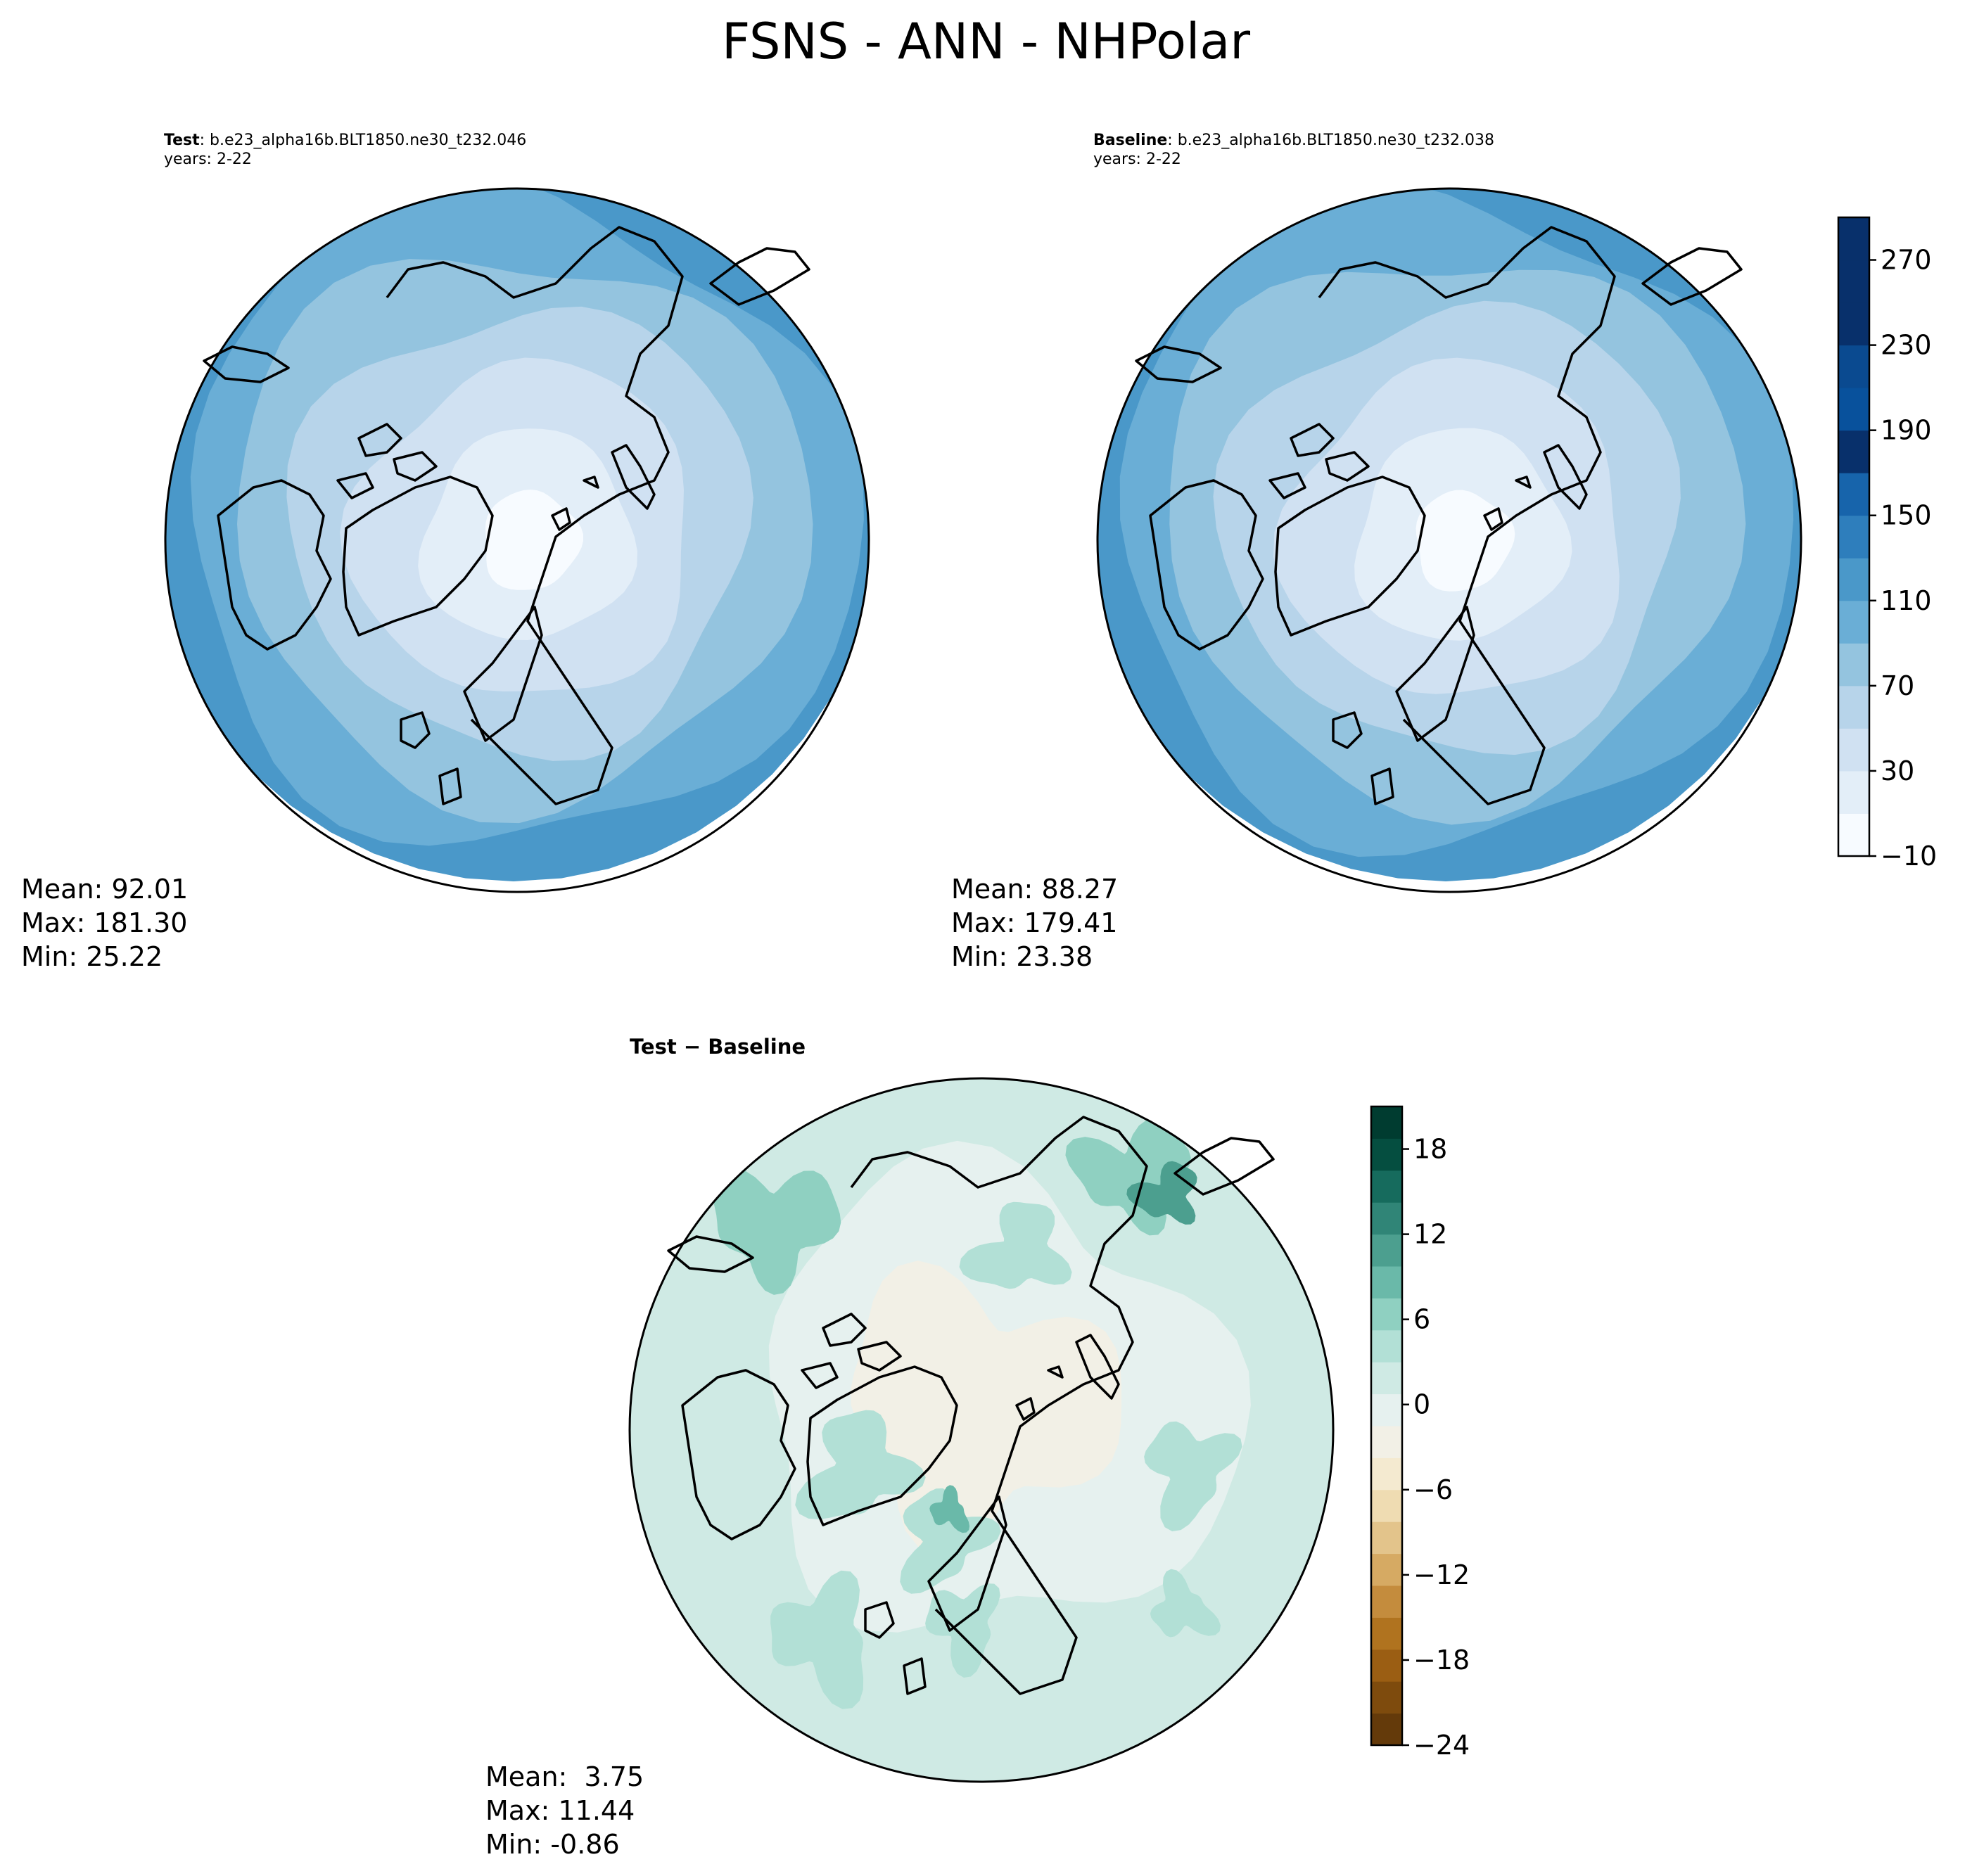 The width and height of the screenshot is (1972, 1876). I want to click on test-stats: Mean: 92.01 Max: 181.30 Min: 25.22, so click(105, 923).